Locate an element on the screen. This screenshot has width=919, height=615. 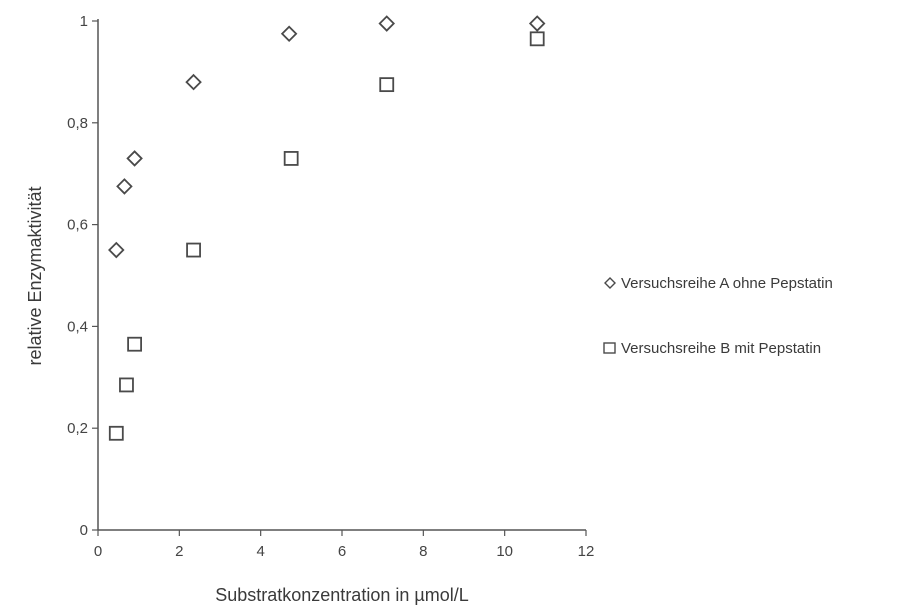
legend-square-marker is located at coordinates (609, 348).